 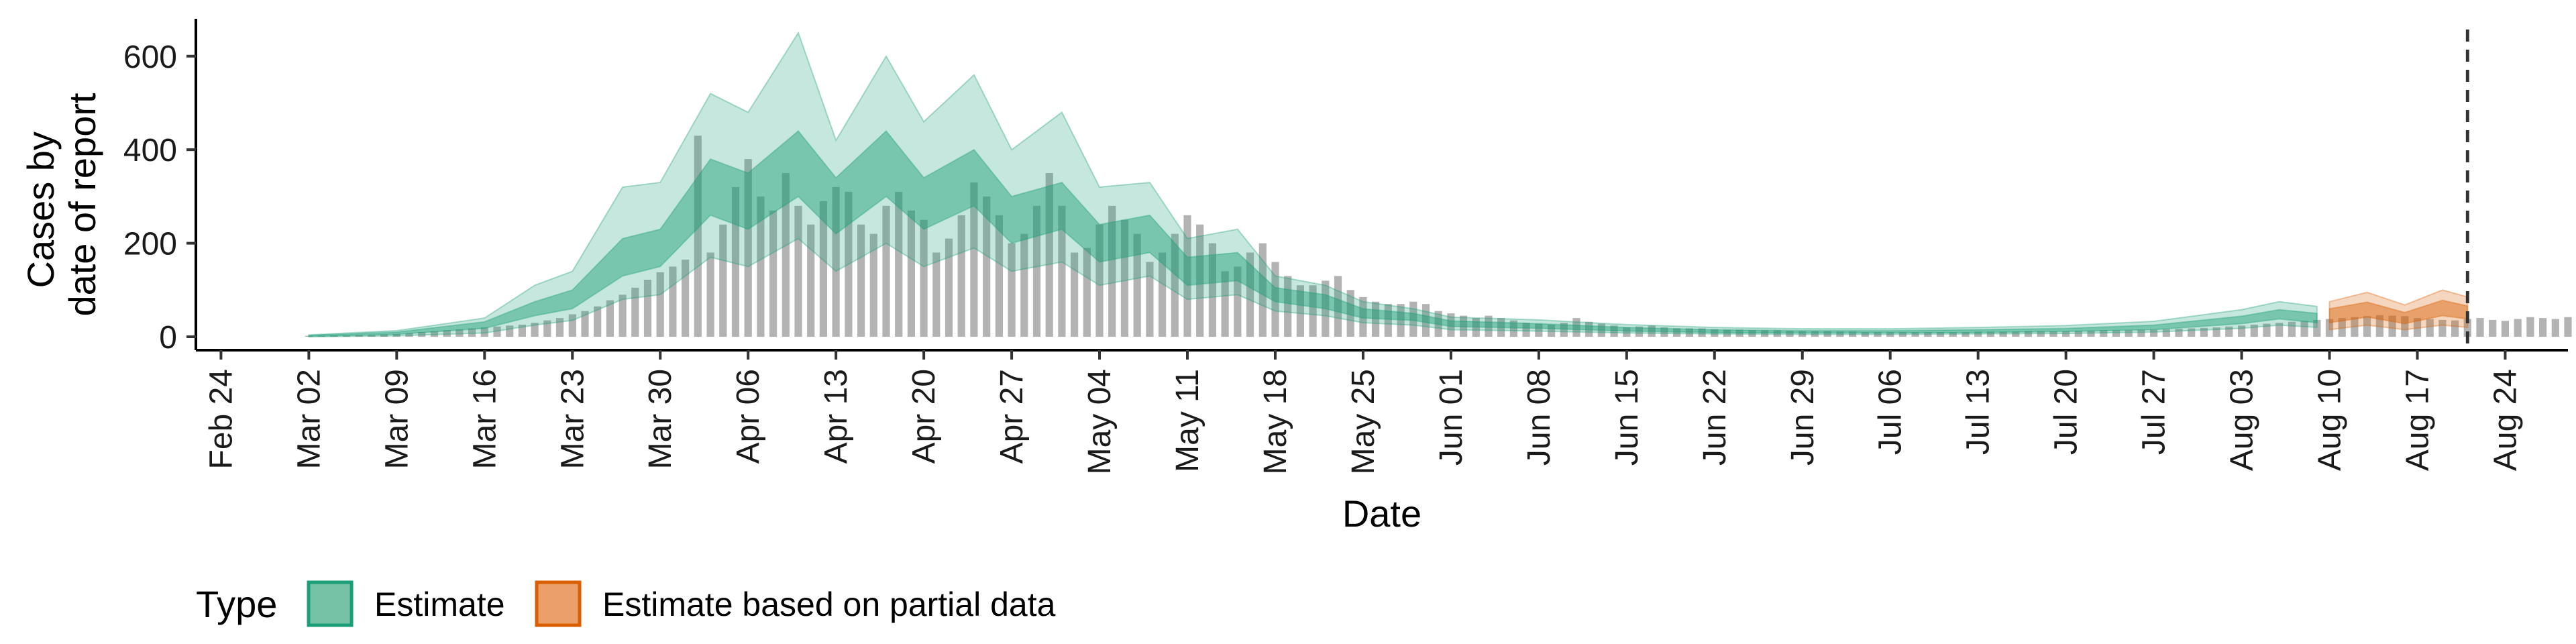 I want to click on x-tick-label: Feb 24, so click(x=221, y=419).